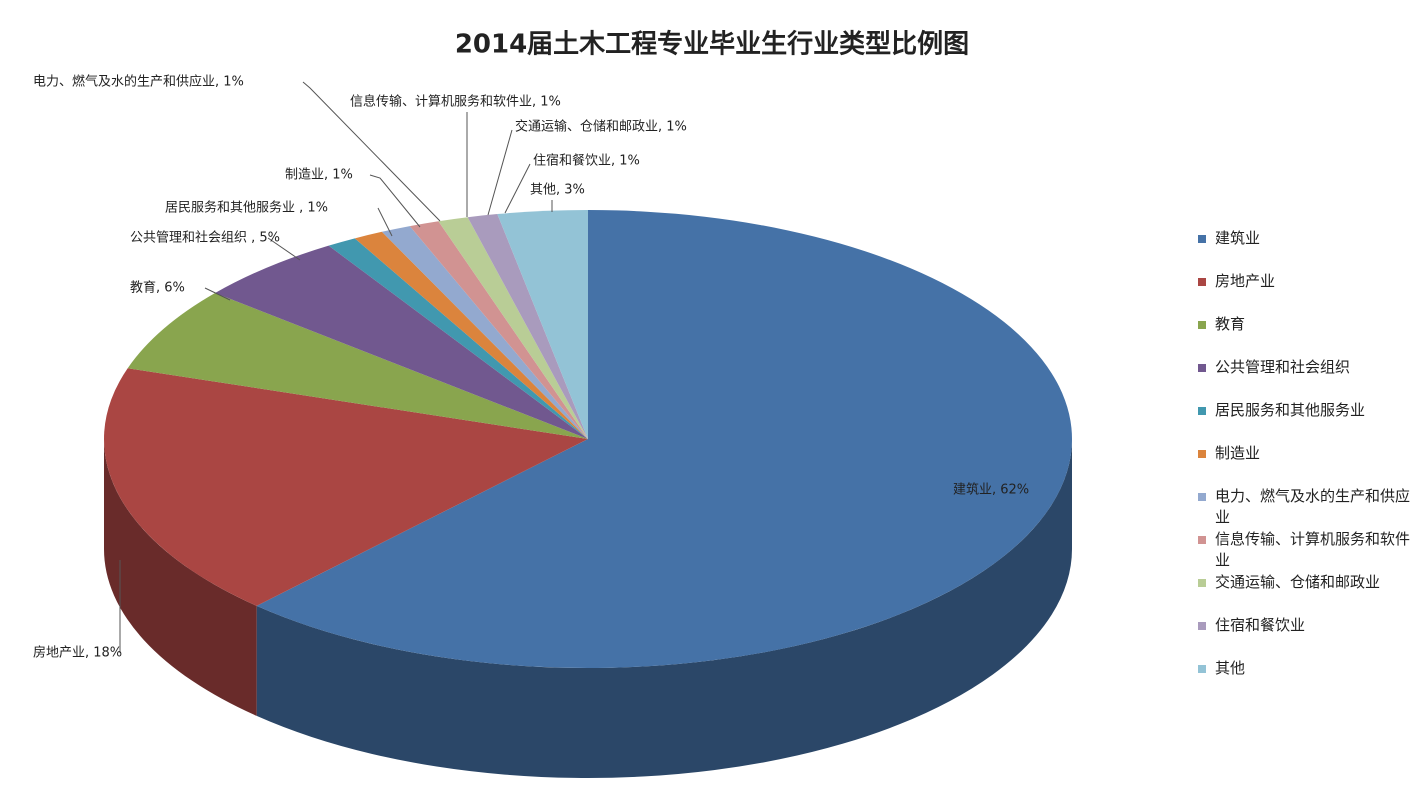 The height and width of the screenshot is (802, 1425). What do you see at coordinates (1309, 668) in the screenshot?
I see `legend-item: 其他` at bounding box center [1309, 668].